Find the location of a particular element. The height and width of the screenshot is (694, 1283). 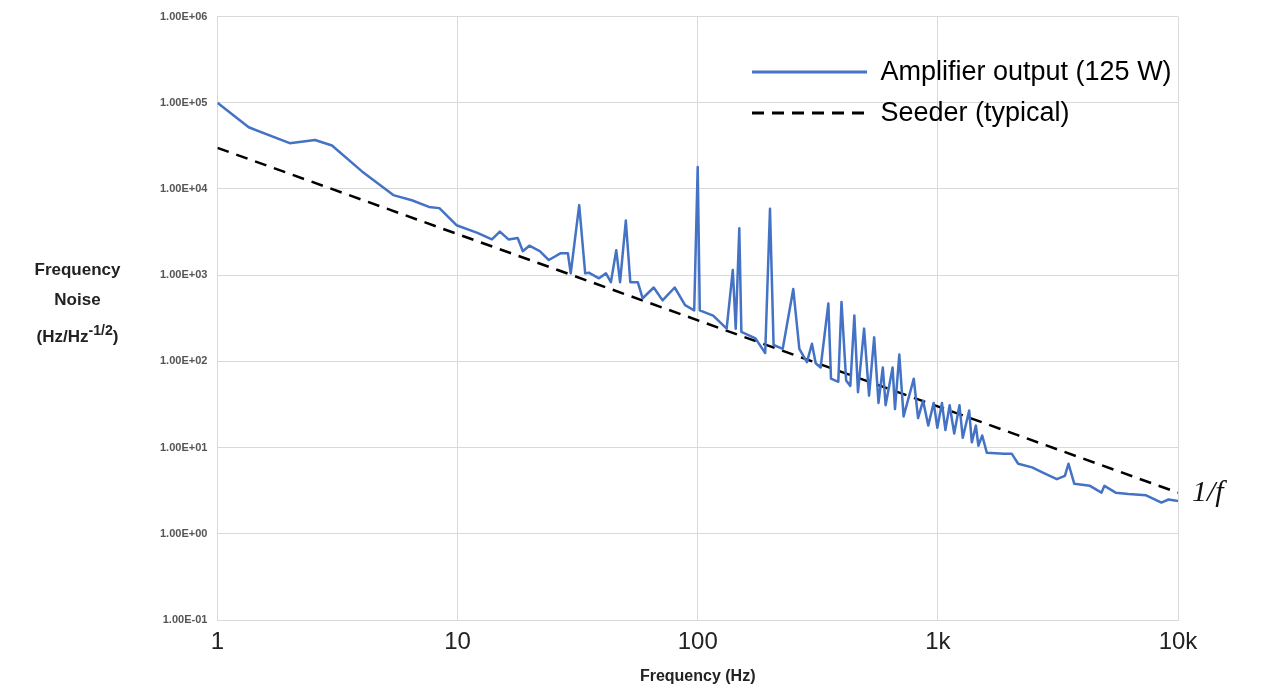

y-tick-label: 1.00E+01 is located at coordinates (184, 446).